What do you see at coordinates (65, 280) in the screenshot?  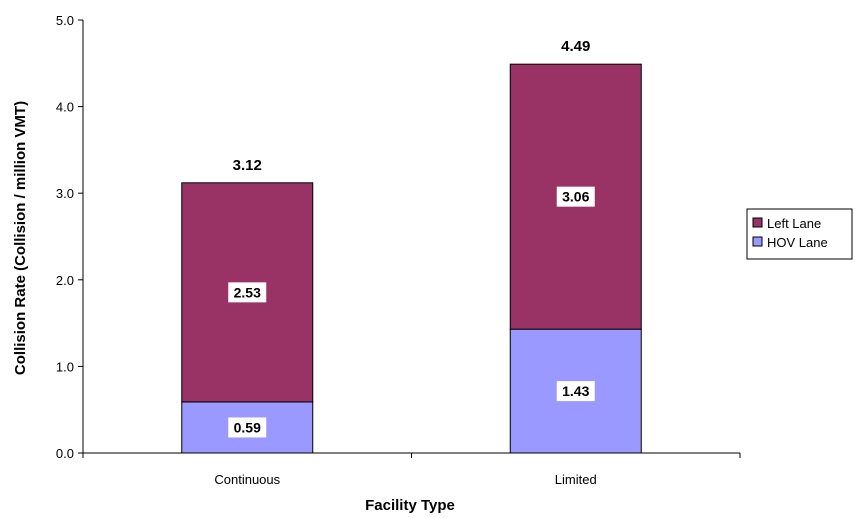 I see `y-tick-label: 2.0` at bounding box center [65, 280].